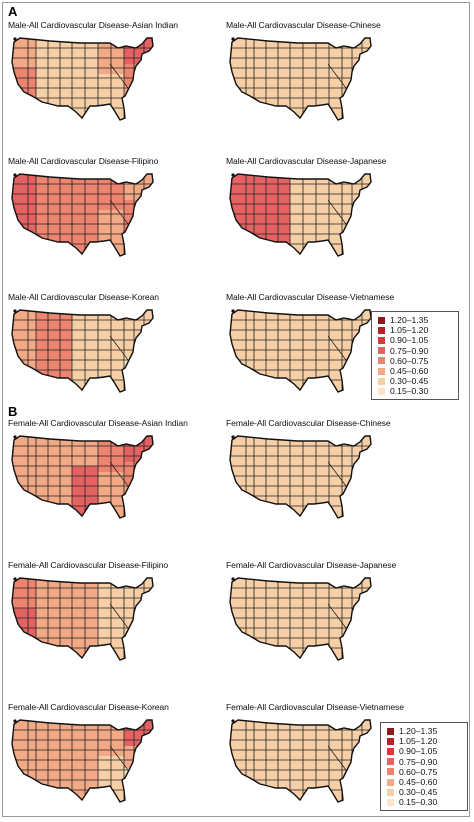  Describe the element at coordinates (13, 411) in the screenshot. I see `panel-label-b: B` at that location.